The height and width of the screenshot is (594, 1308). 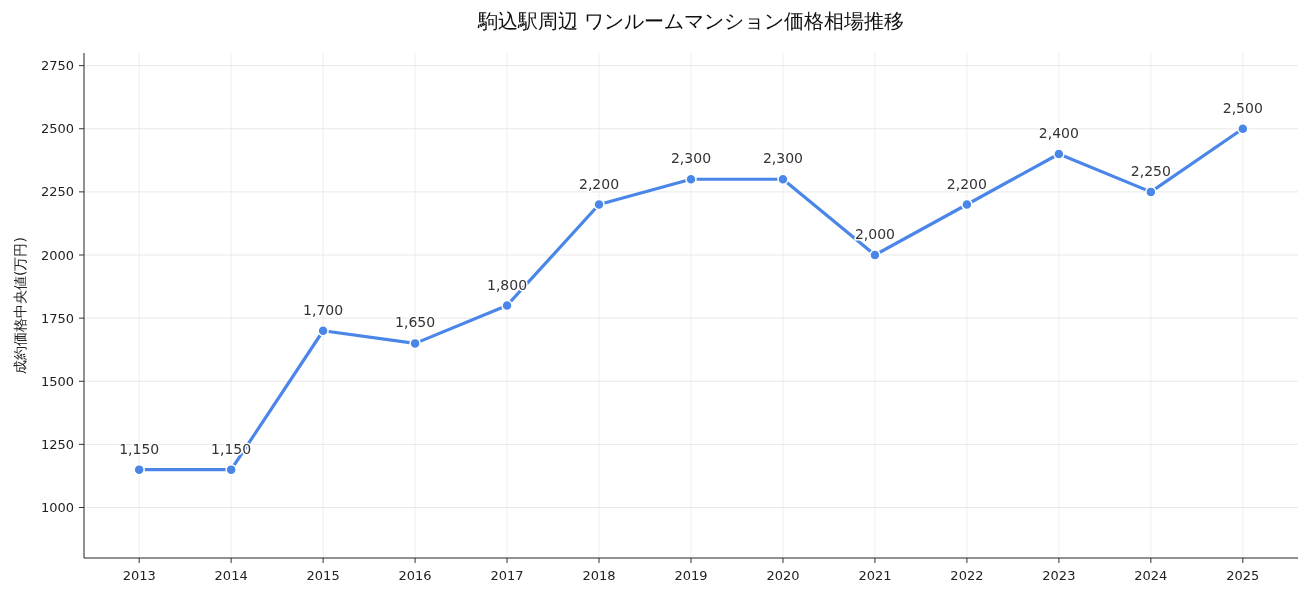 What do you see at coordinates (323, 309) in the screenshot?
I see `data-label: 1,700` at bounding box center [323, 309].